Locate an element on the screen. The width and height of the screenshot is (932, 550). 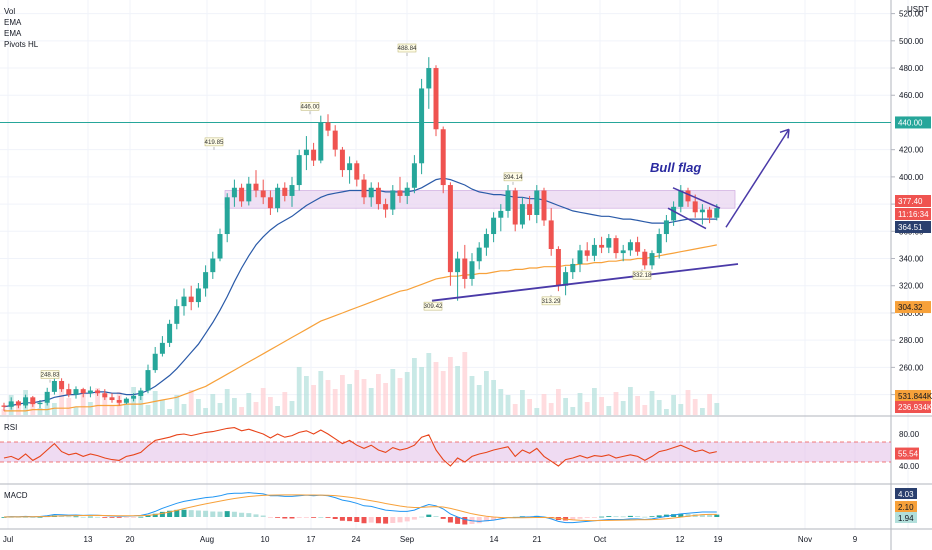
indicator-label-pivots: Pivots HL is located at coordinates (21, 44).